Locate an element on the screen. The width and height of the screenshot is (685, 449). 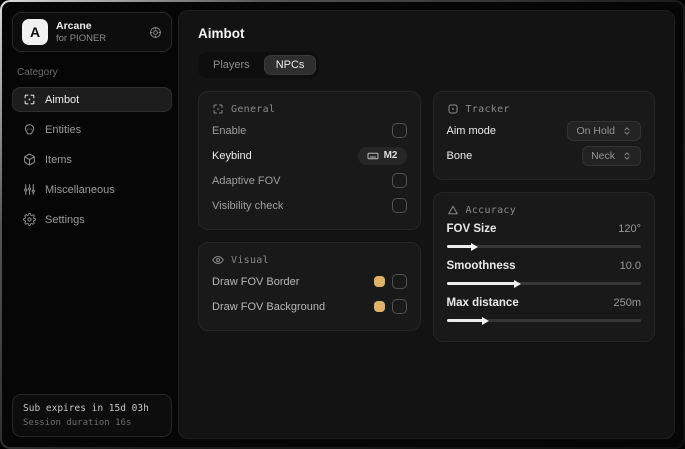
setting-row-adaptive-fov: Adaptive FOV is located at coordinates (309, 180).